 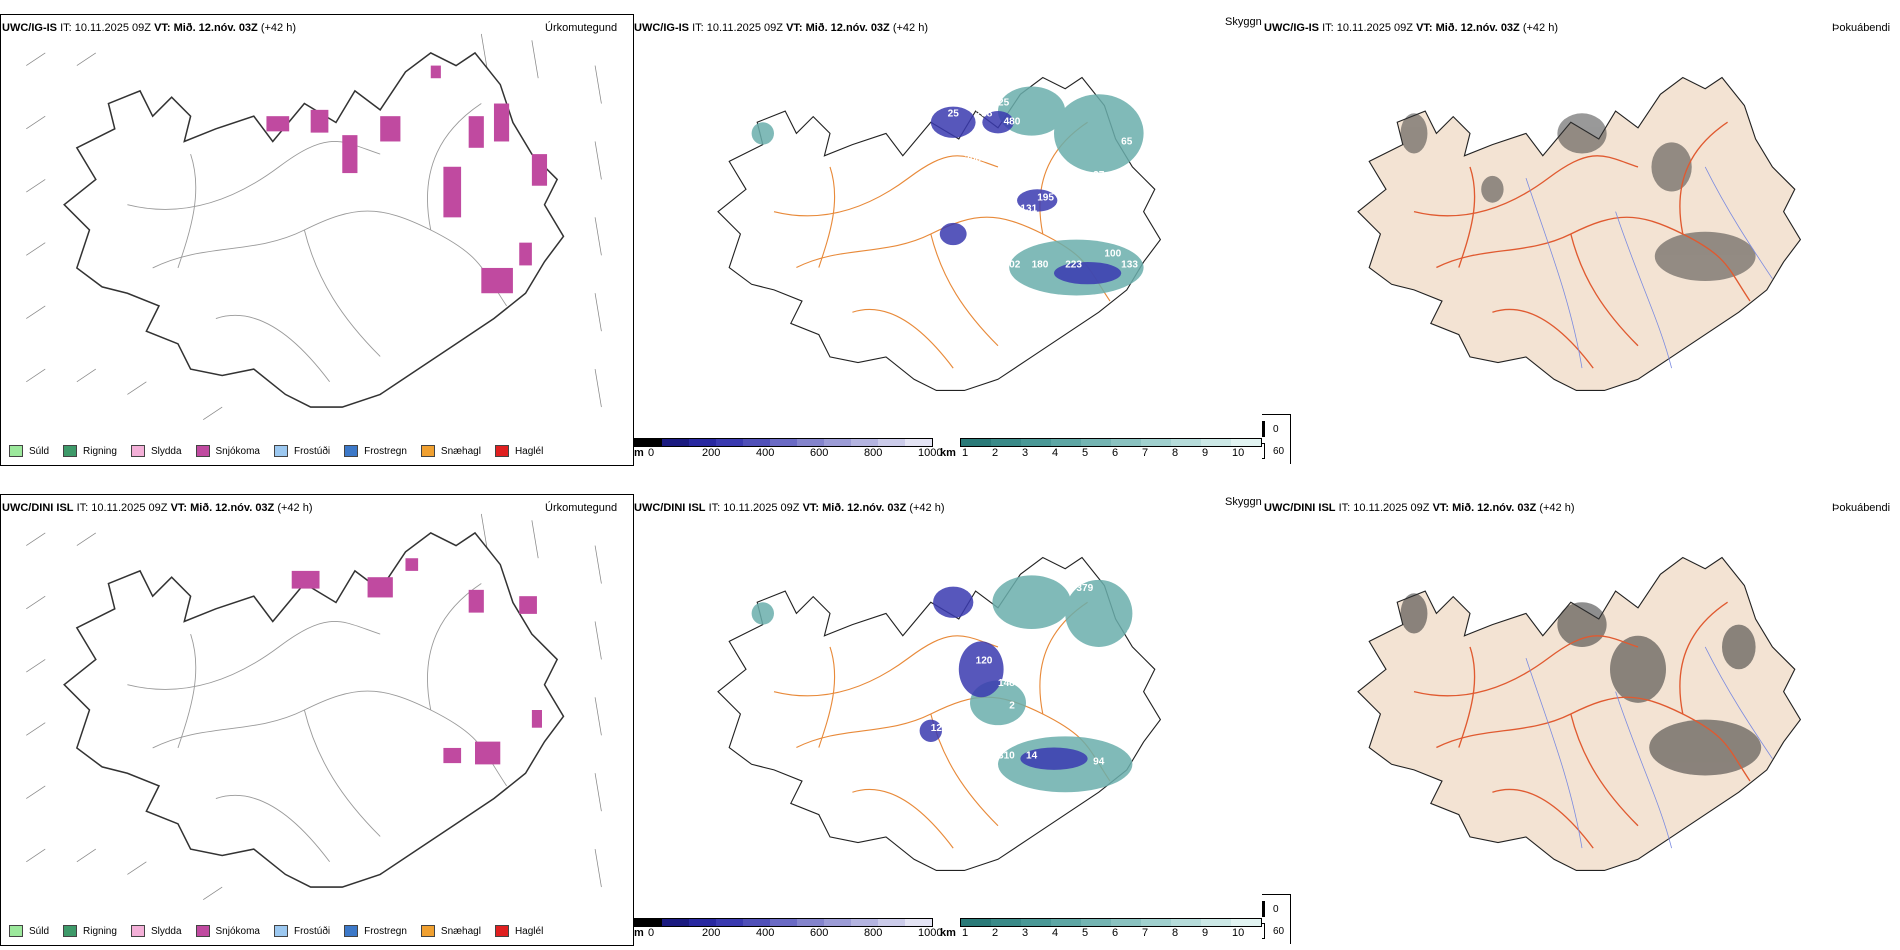 I want to click on cloud-value-label: 32, so click(x=1088, y=197).